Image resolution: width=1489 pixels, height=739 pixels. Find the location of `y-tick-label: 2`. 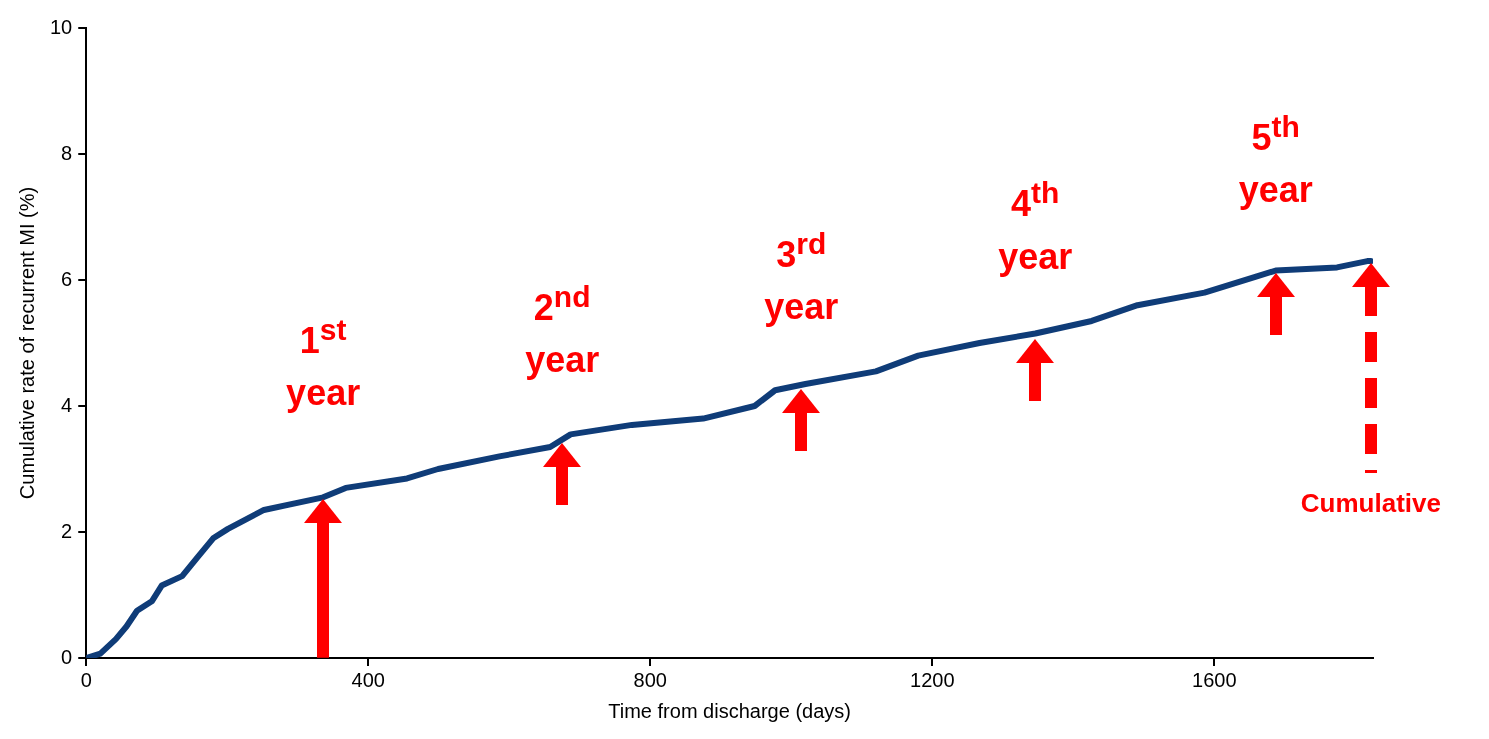

y-tick-label: 2 is located at coordinates (67, 530).